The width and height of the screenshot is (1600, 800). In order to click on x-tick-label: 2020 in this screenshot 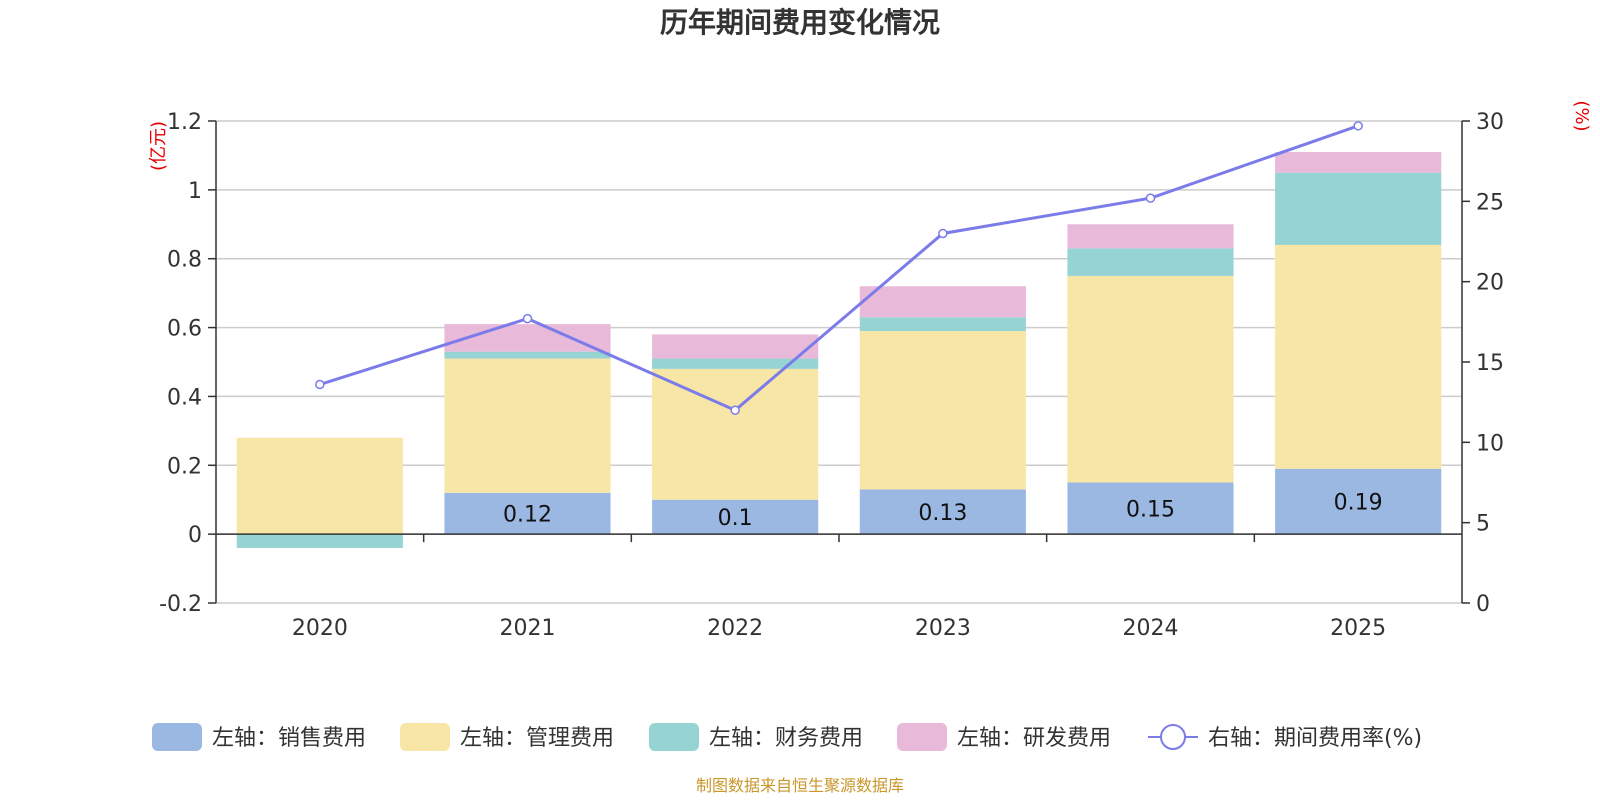, I will do `click(320, 628)`.